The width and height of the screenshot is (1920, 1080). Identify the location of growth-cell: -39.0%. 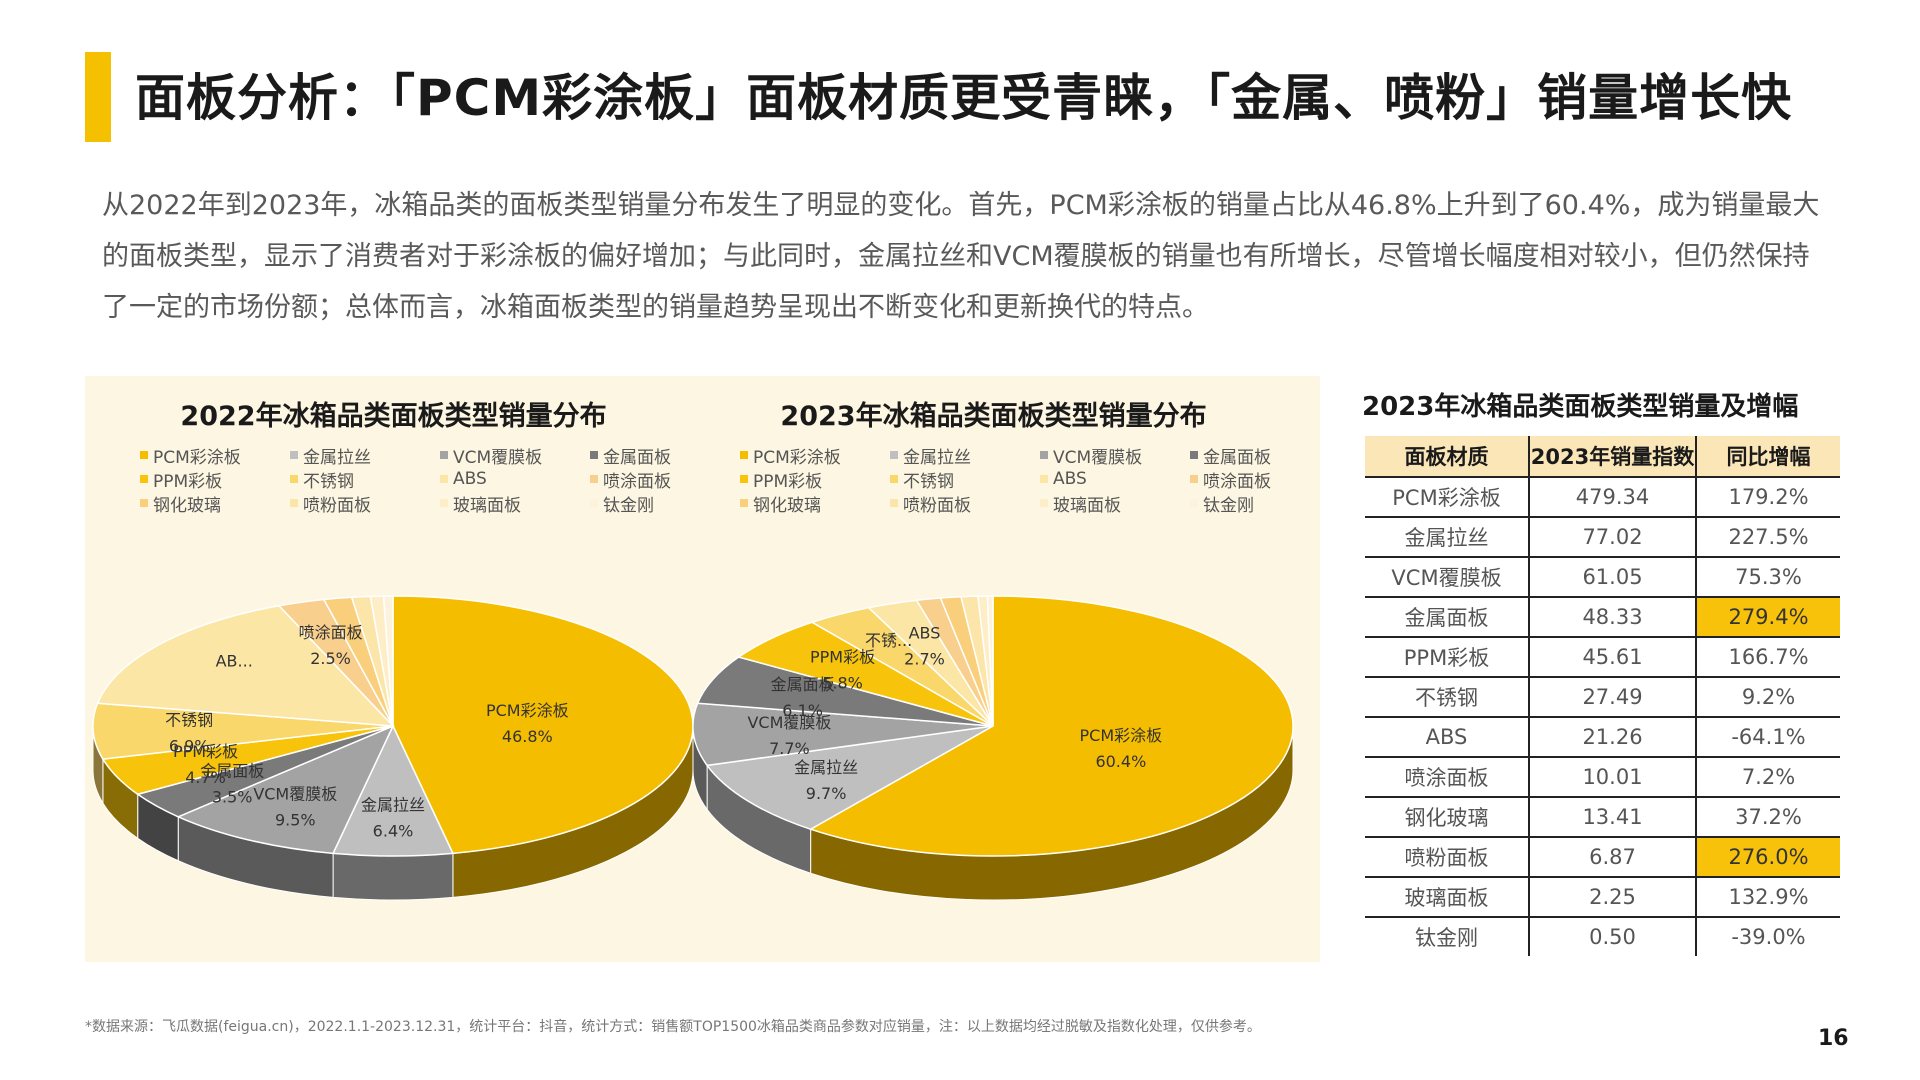
(1768, 937).